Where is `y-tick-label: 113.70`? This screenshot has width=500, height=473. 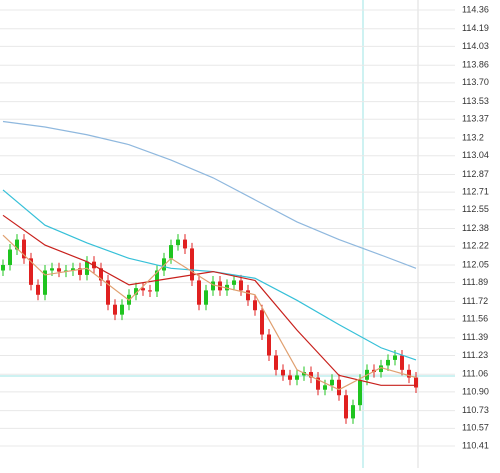 y-tick-label: 113.70 is located at coordinates (475, 82).